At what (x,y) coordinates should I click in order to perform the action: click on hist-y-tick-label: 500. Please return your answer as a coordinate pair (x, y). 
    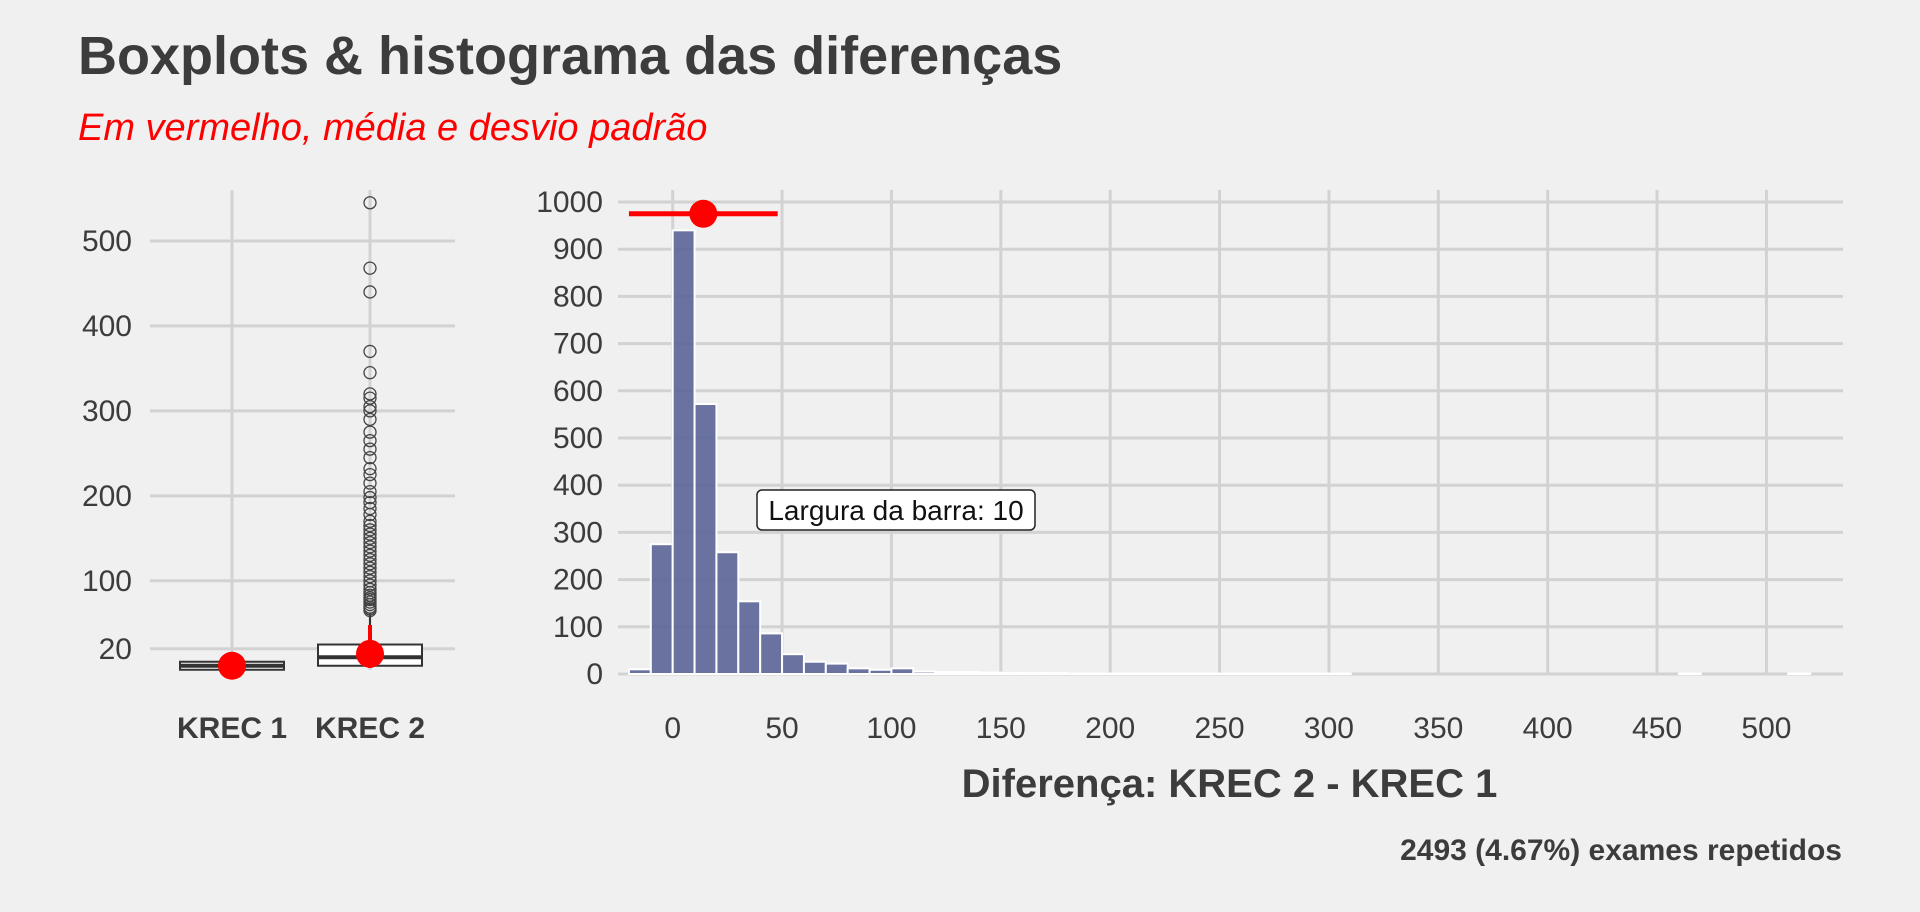
    Looking at the image, I should click on (578, 438).